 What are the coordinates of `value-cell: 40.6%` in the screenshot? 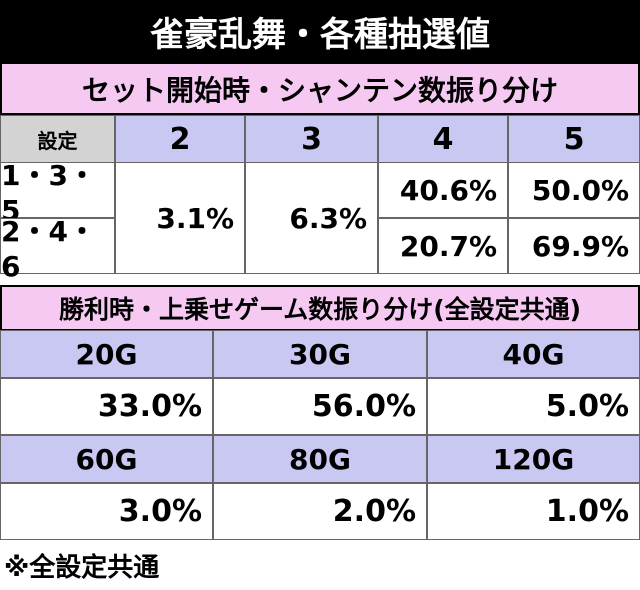 It's located at (443, 190).